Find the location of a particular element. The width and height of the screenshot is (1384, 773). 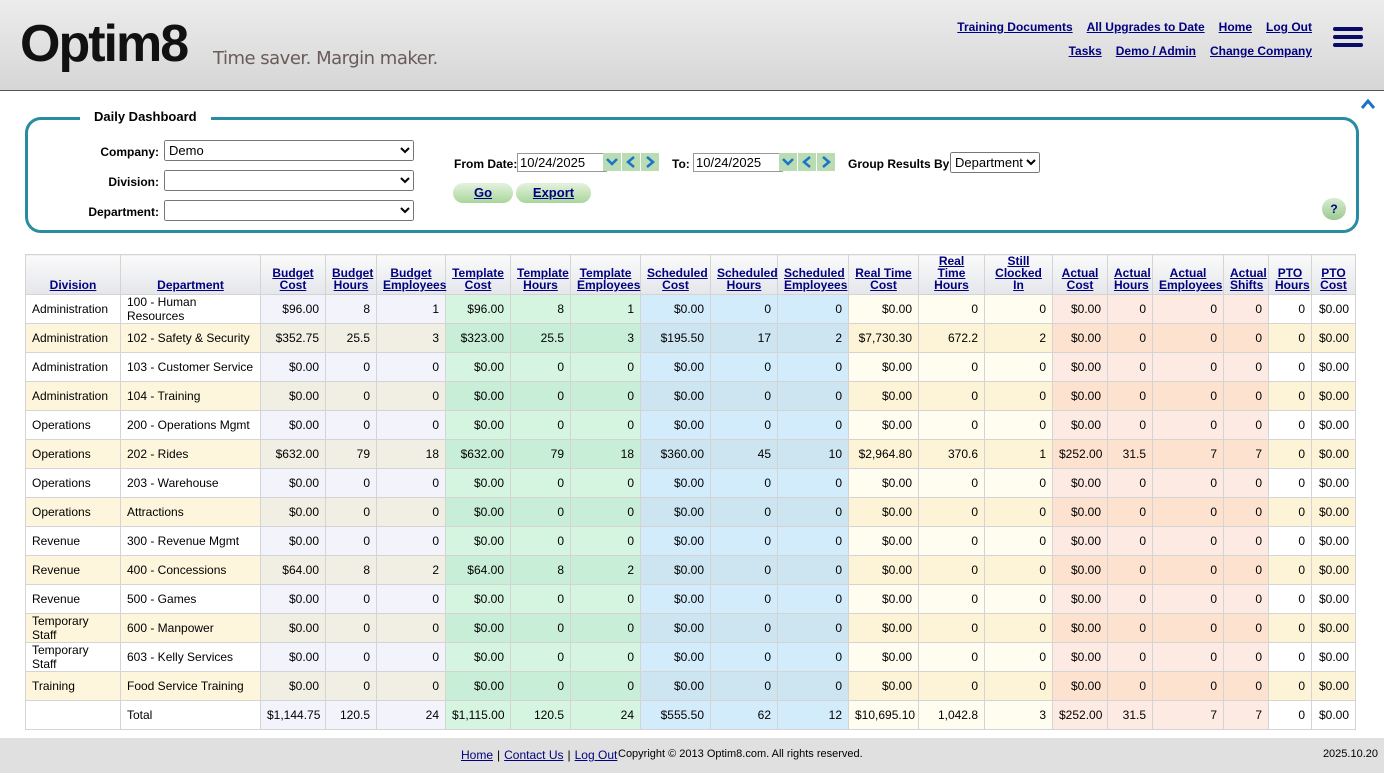

nav-link: Home is located at coordinates (1235, 27).